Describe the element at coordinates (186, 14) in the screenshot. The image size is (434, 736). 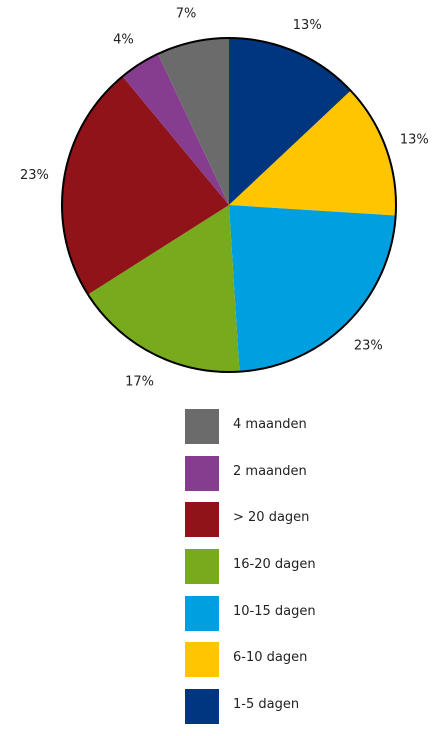
I see `slice-percent-label: 7%` at that location.